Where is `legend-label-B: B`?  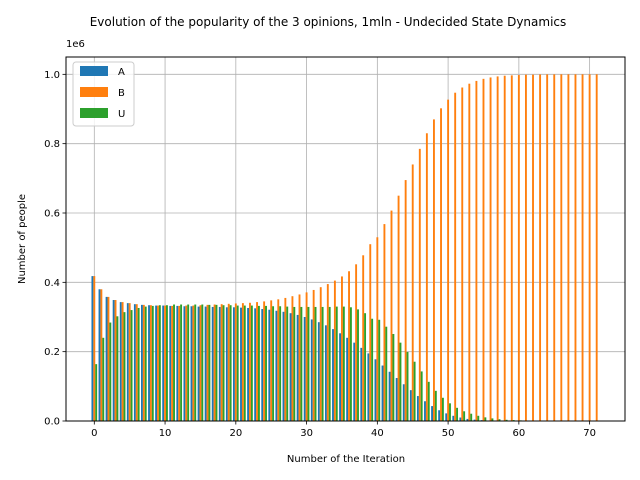
legend-label-B: B is located at coordinates (121, 93).